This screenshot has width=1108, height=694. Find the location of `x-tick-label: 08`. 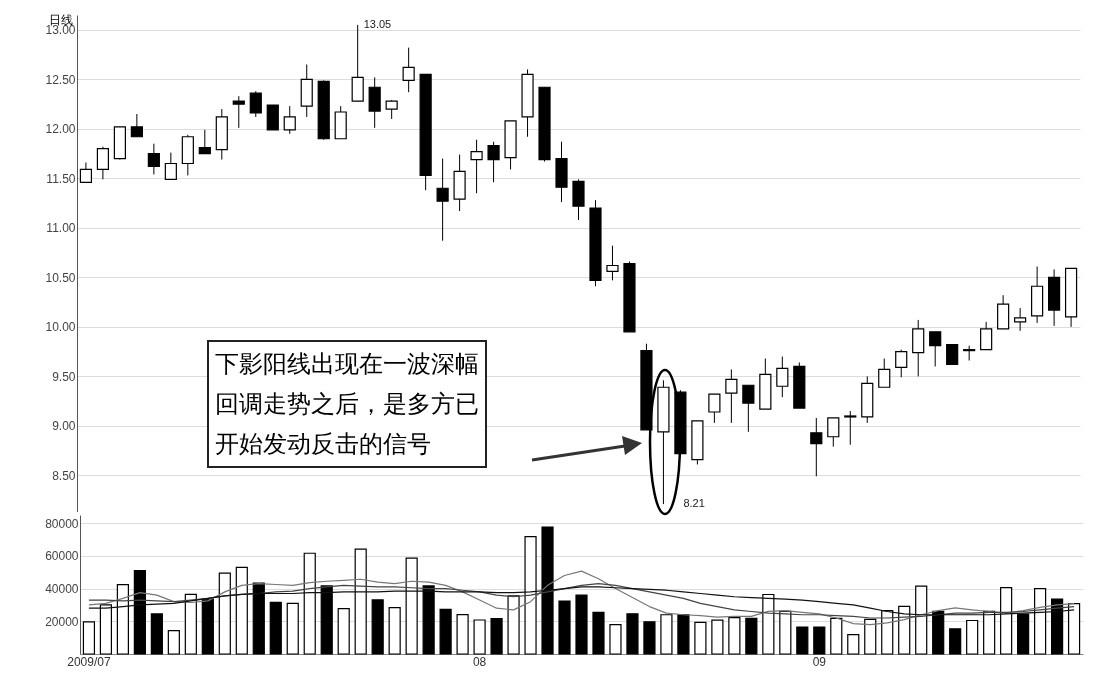

x-tick-label: 08 is located at coordinates (479, 661).